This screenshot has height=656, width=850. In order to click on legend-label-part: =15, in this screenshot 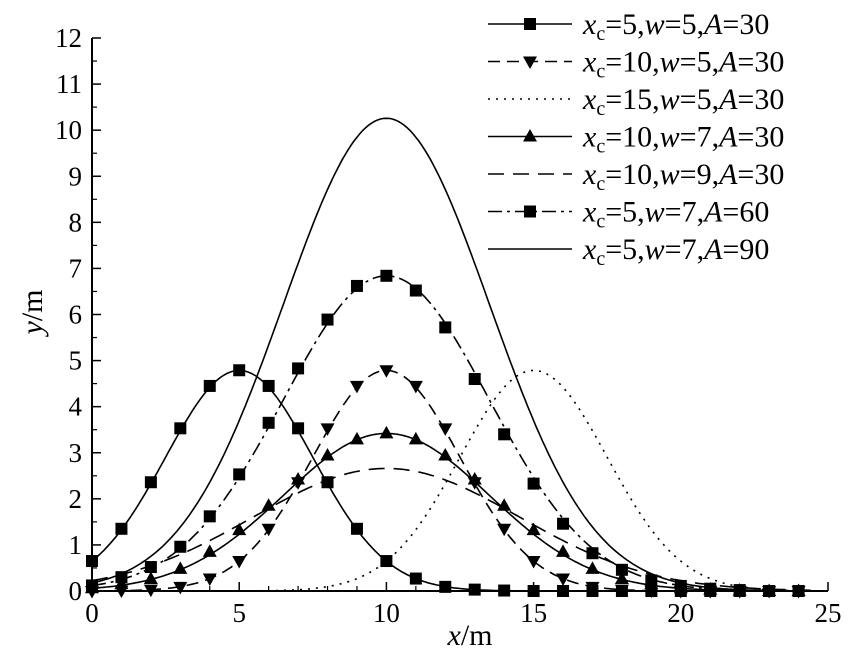, I will do `click(632, 99)`.